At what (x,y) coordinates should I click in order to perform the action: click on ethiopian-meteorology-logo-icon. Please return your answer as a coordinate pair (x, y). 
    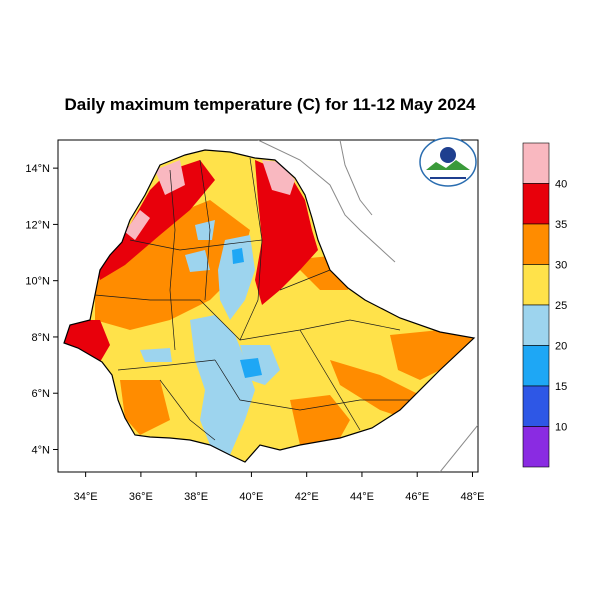
    Looking at the image, I should click on (448, 162).